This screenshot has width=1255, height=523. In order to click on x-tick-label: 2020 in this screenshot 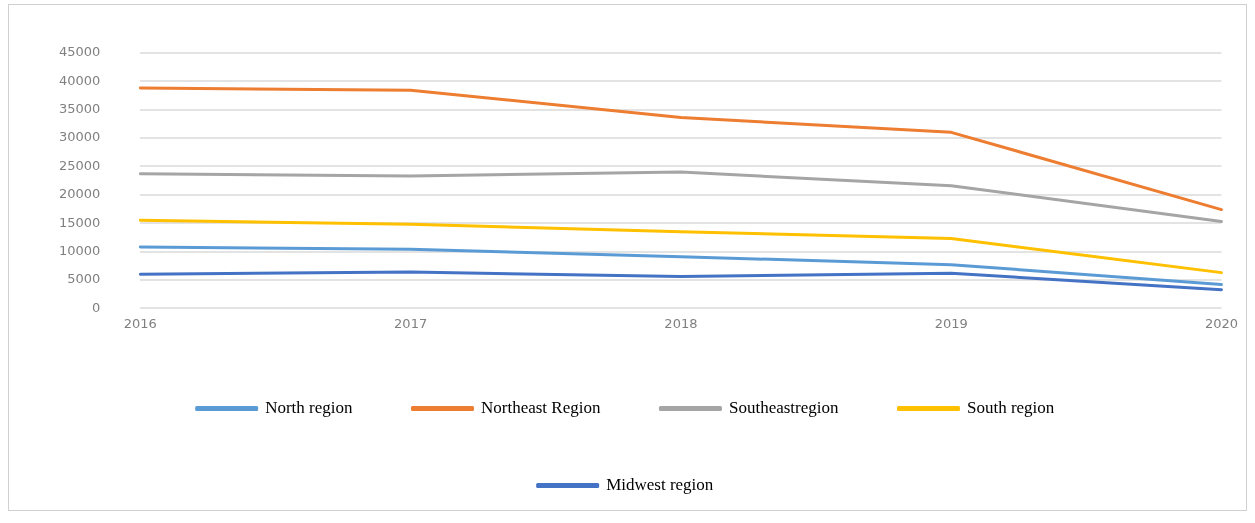, I will do `click(1221, 323)`.